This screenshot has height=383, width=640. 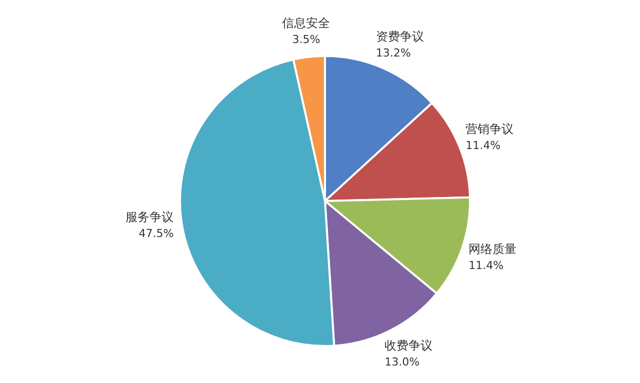 What do you see at coordinates (492, 249) in the screenshot?
I see `slice-label: 网络质量` at bounding box center [492, 249].